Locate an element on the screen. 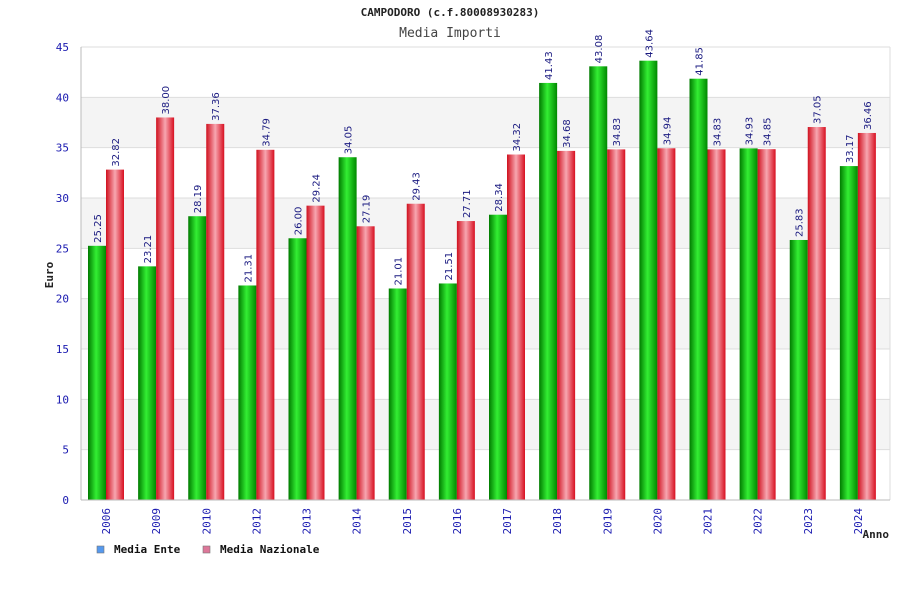 The image size is (900, 600). y-tick-label: 10 is located at coordinates (62, 399).